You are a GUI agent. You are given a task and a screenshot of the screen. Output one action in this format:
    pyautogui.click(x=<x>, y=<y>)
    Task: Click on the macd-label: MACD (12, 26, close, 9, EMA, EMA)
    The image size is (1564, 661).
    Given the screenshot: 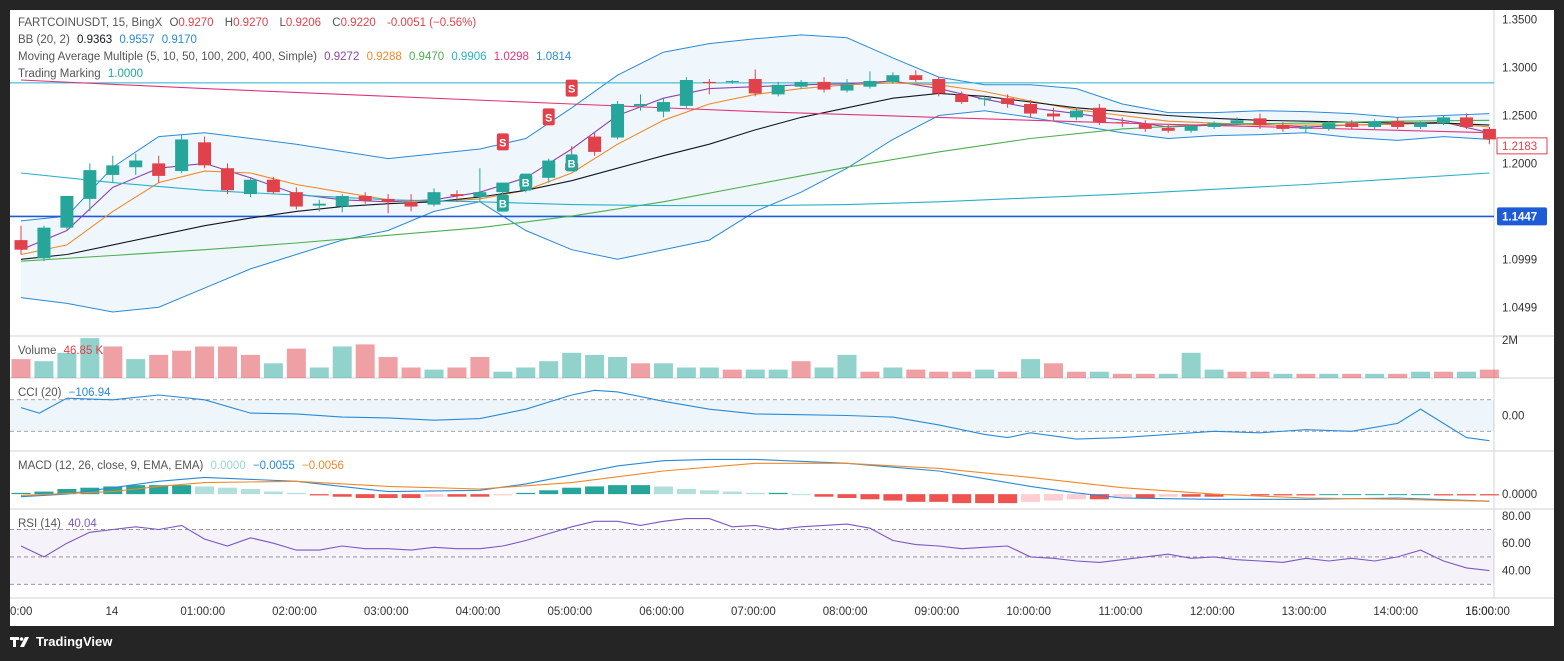 What is the action you would take?
    pyautogui.click(x=111, y=466)
    